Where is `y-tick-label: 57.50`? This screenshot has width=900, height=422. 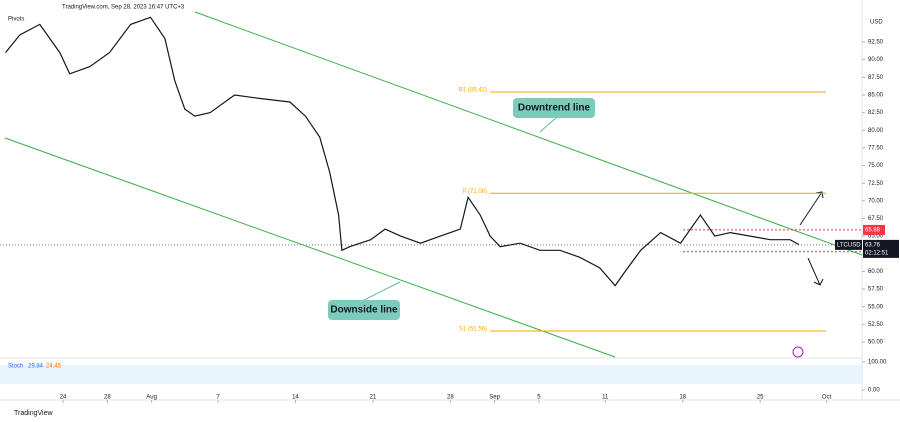
y-tick-label: 57.50 is located at coordinates (876, 290).